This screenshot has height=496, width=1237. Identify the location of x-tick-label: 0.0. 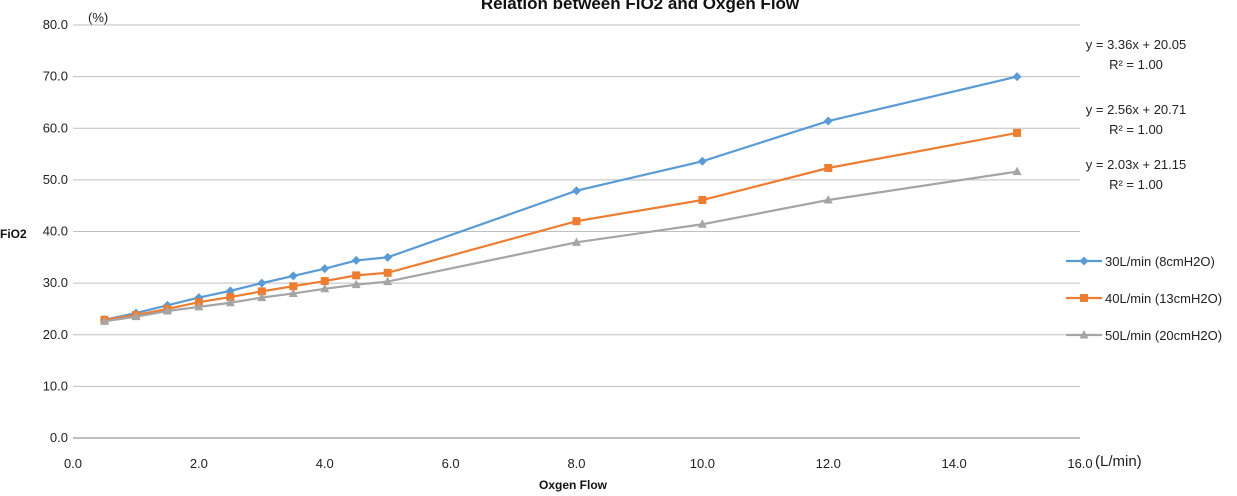
(73, 463).